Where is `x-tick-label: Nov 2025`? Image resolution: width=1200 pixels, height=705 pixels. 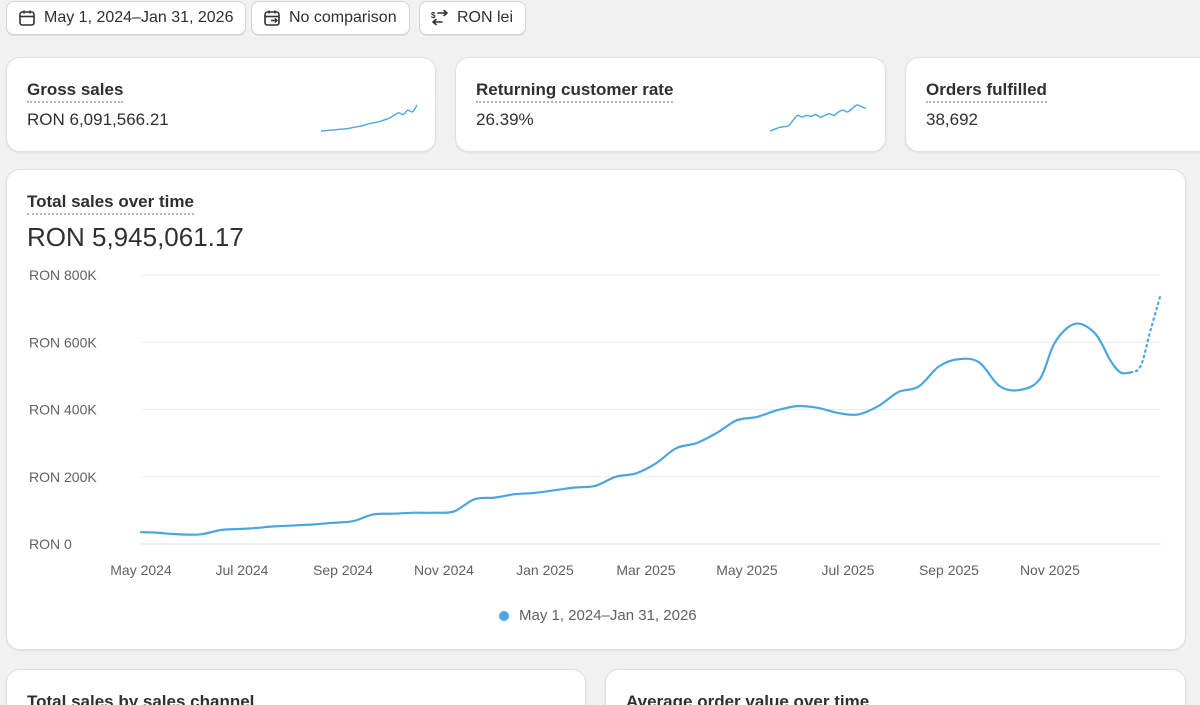 x-tick-label: Nov 2025 is located at coordinates (1050, 570).